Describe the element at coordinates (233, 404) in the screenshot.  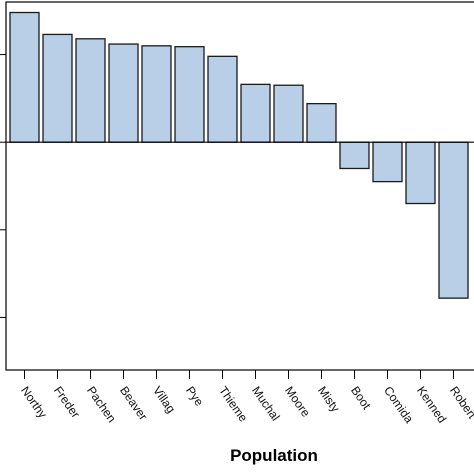
I see `x-tick-label: Thieme` at that location.